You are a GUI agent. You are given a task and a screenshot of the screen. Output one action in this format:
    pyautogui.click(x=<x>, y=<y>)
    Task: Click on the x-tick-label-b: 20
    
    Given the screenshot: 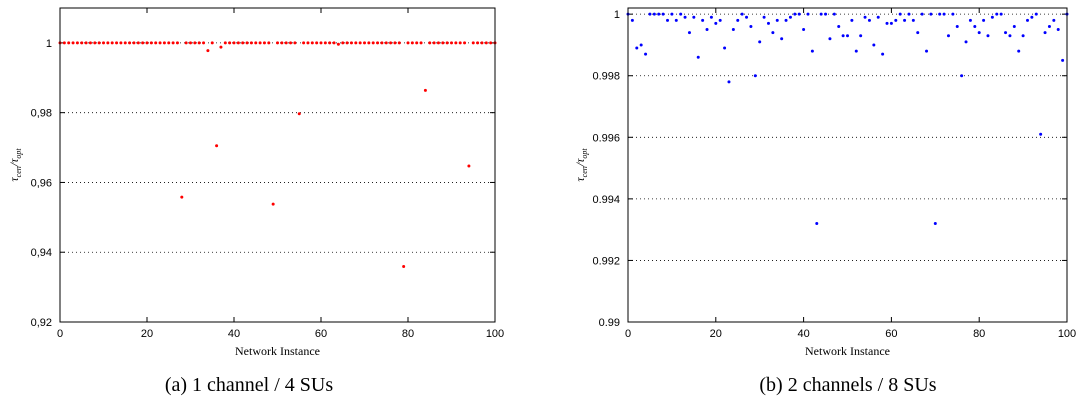 What is the action you would take?
    pyautogui.click(x=716, y=334)
    